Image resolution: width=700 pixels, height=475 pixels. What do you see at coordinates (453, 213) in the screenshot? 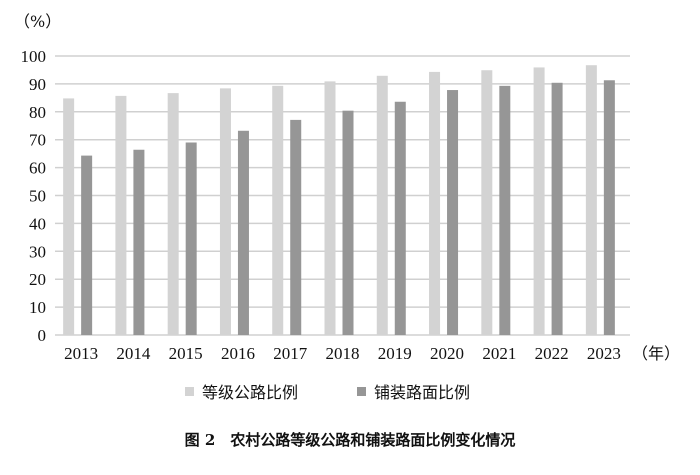
I see `bar-paved-2020` at bounding box center [453, 213].